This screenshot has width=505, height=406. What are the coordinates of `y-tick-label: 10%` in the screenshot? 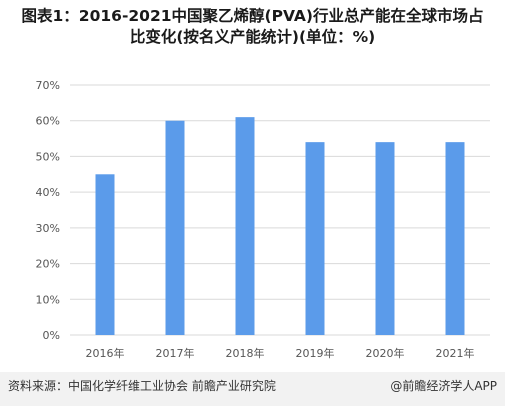 It's located at (48, 299).